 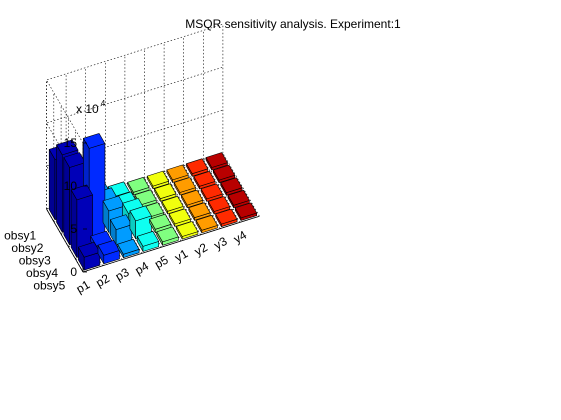 What do you see at coordinates (35, 261) in the screenshot?
I see `row-tick-label: obsy3` at bounding box center [35, 261].